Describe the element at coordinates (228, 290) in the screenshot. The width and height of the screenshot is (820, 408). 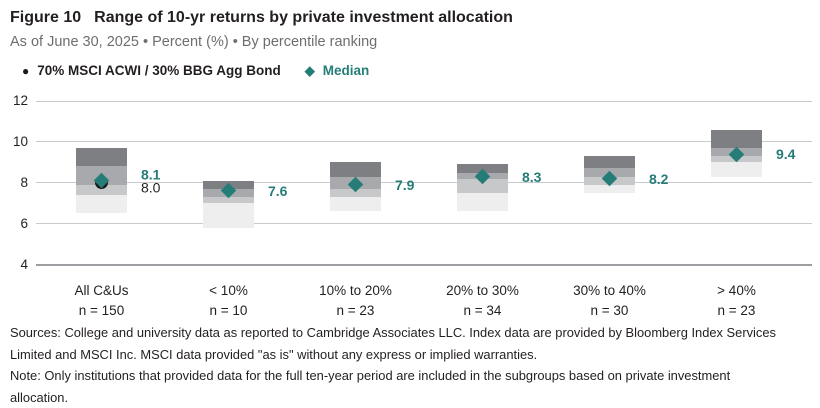
I see `category-name: < 10%` at that location.